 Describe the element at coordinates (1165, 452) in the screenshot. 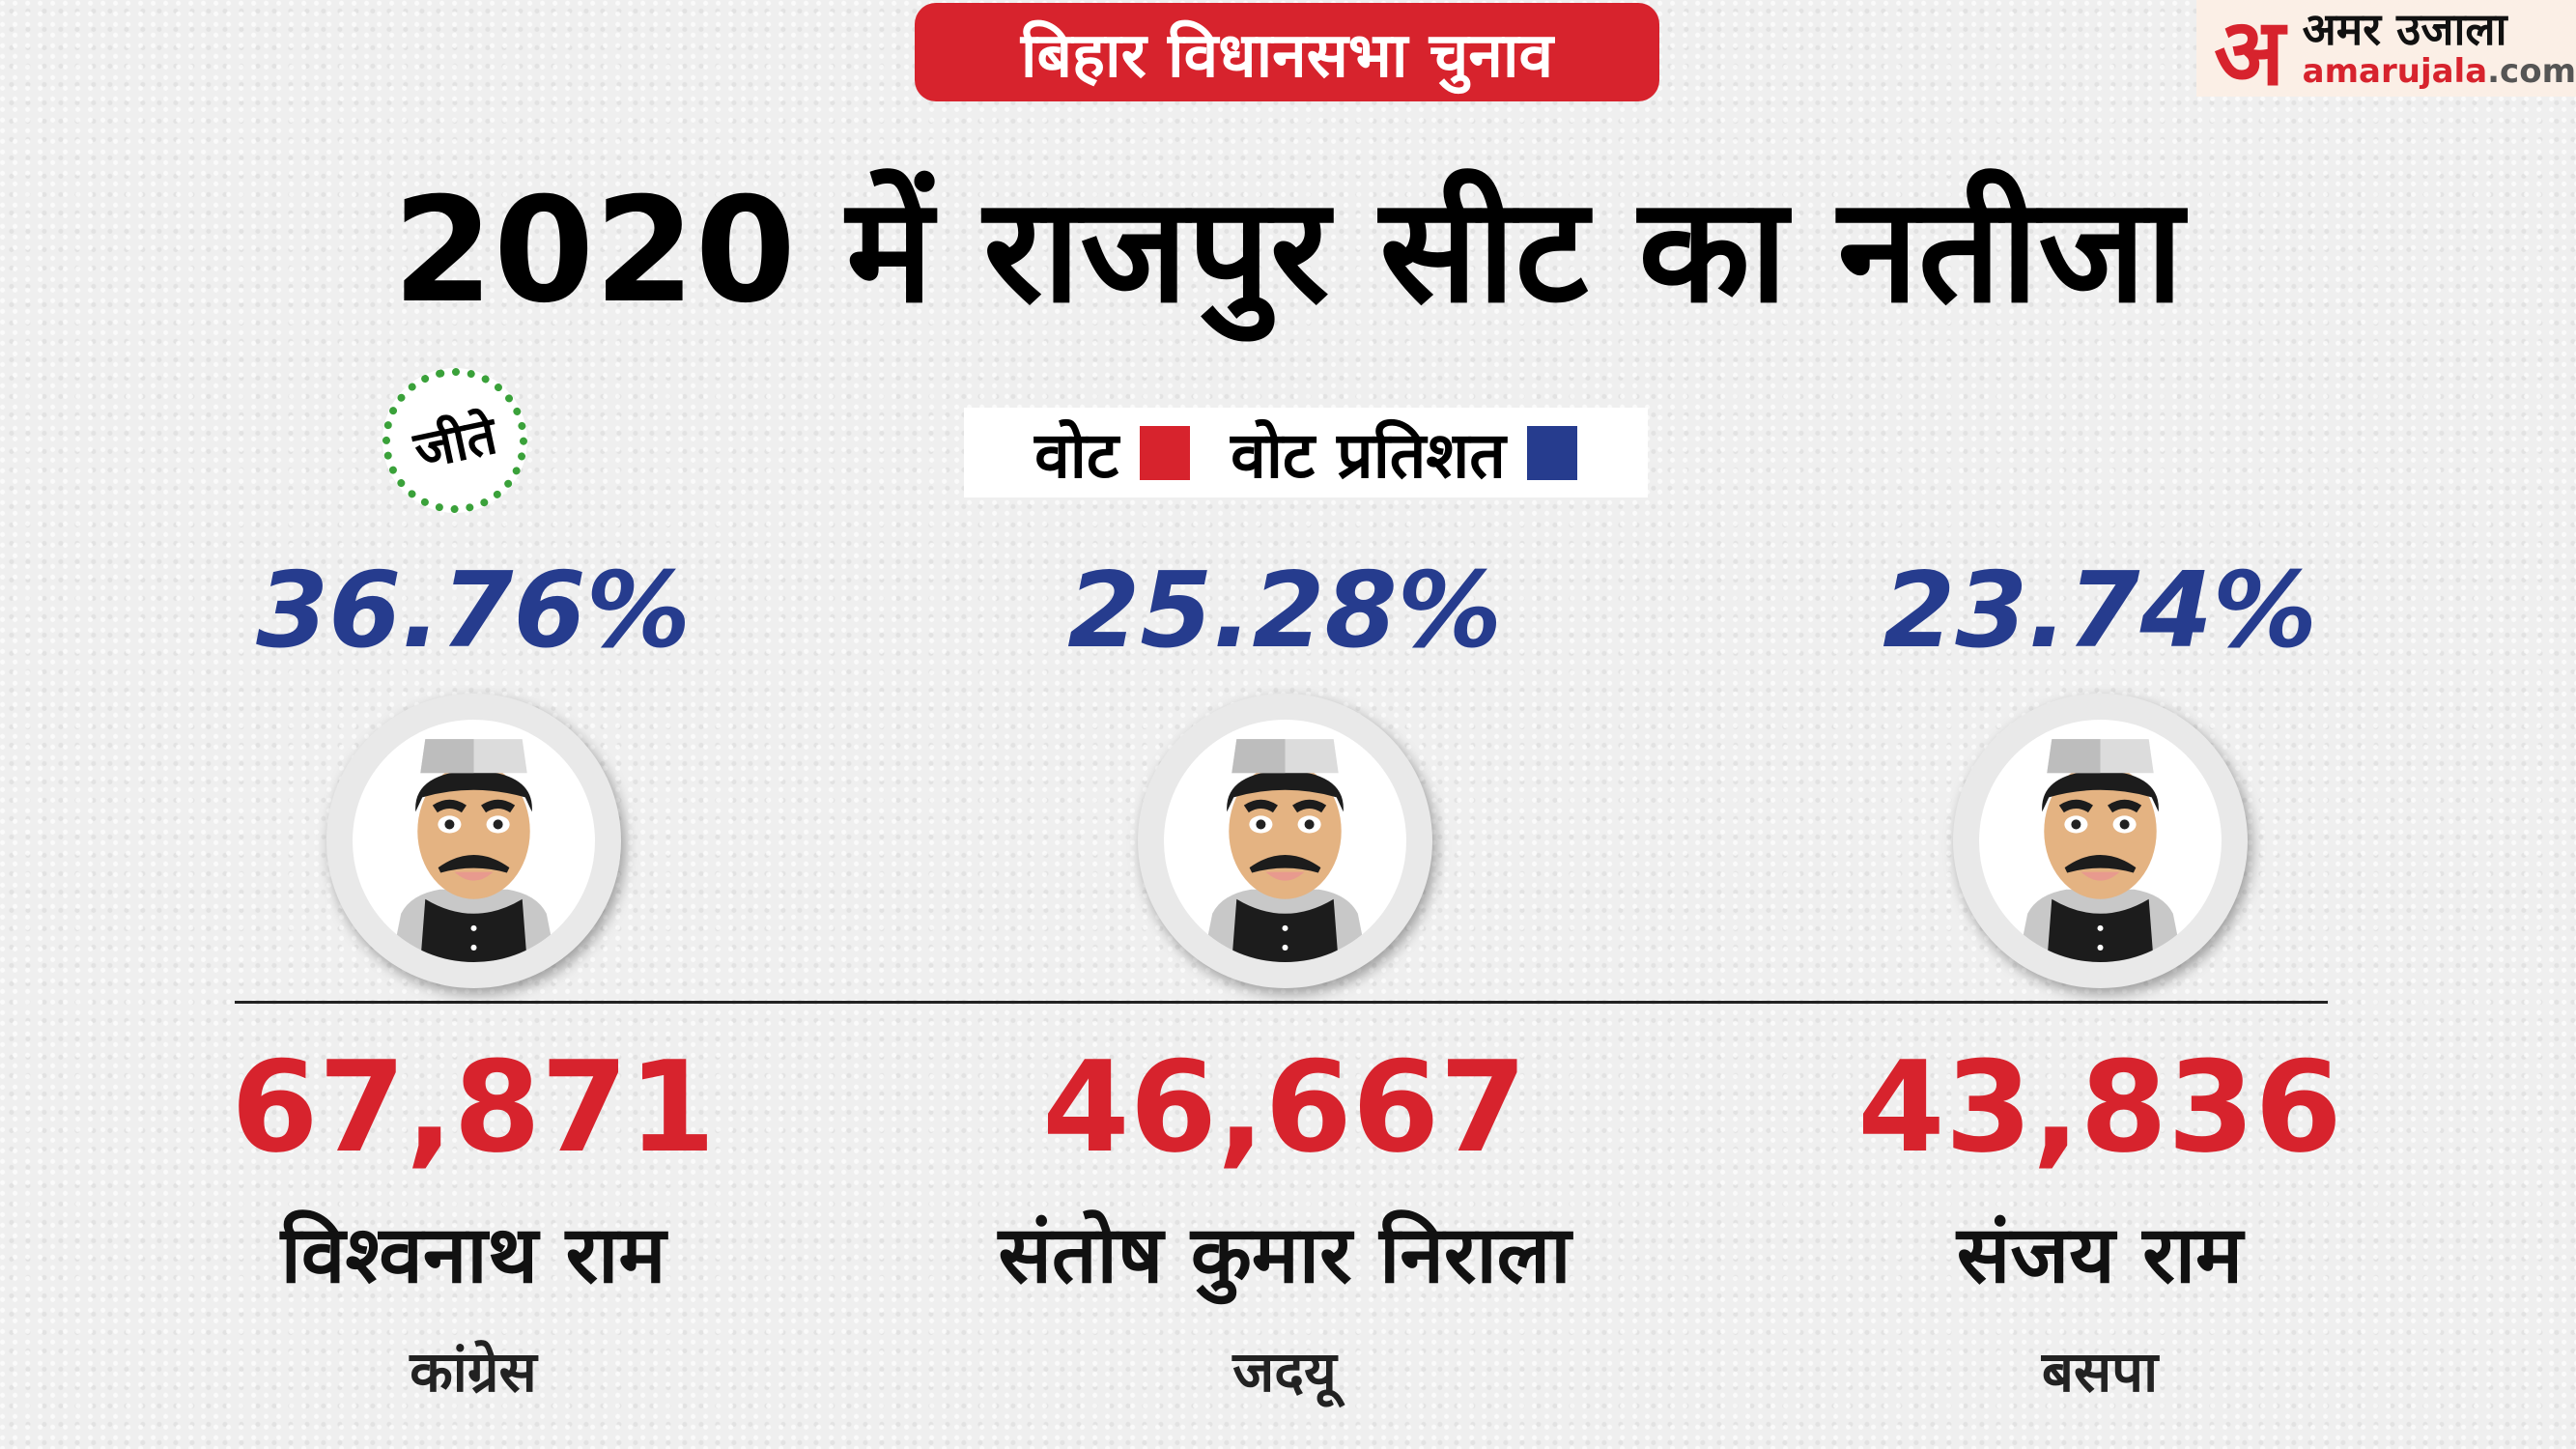

I see `legend-votes-swatch` at that location.